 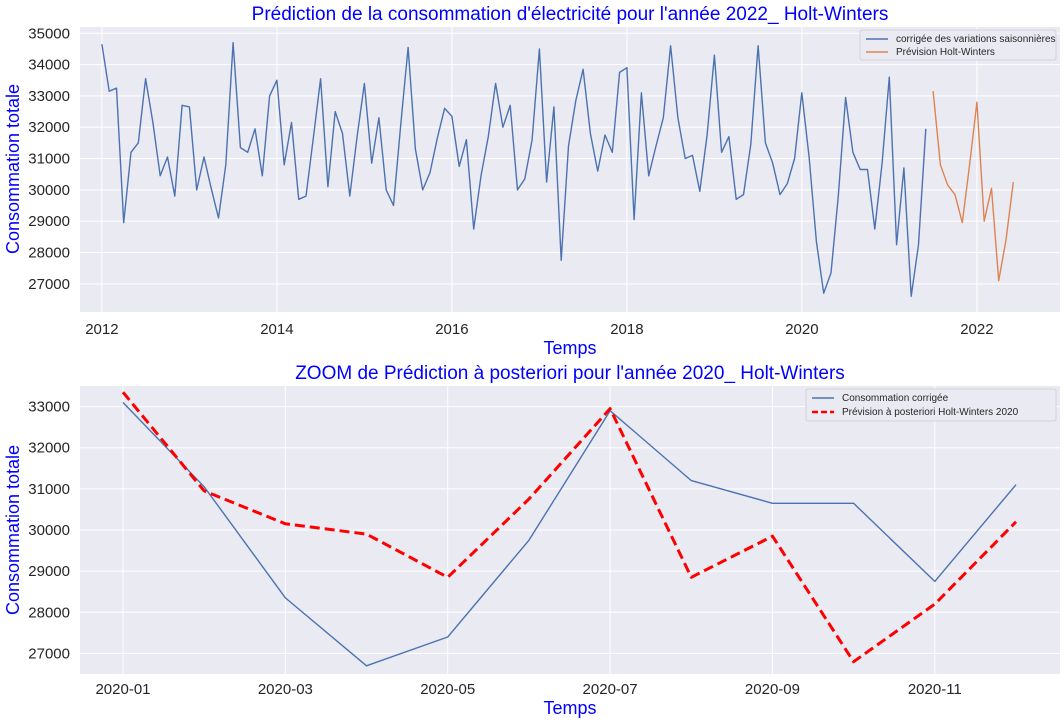 I want to click on x-tick-label: 2014, so click(x=276, y=329).